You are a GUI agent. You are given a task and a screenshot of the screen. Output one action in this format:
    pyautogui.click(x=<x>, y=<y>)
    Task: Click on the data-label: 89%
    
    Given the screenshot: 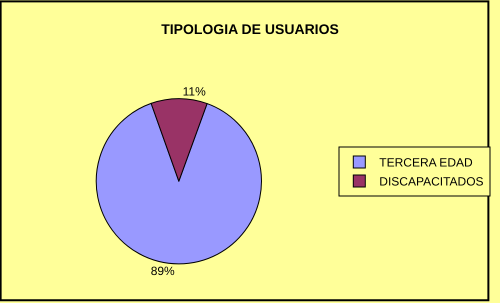 What is the action you would take?
    pyautogui.click(x=163, y=271)
    